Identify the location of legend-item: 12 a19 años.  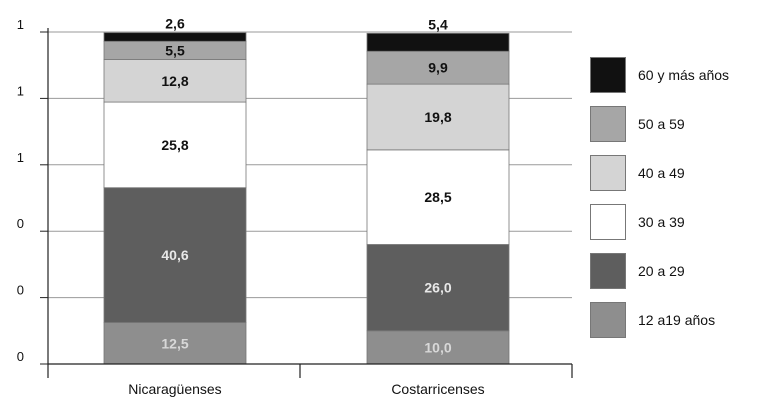
(677, 319).